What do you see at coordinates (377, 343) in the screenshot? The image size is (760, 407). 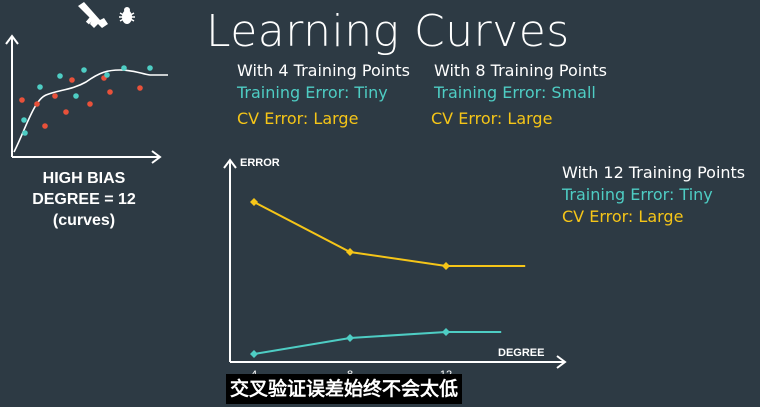 I see `train-error-line` at bounding box center [377, 343].